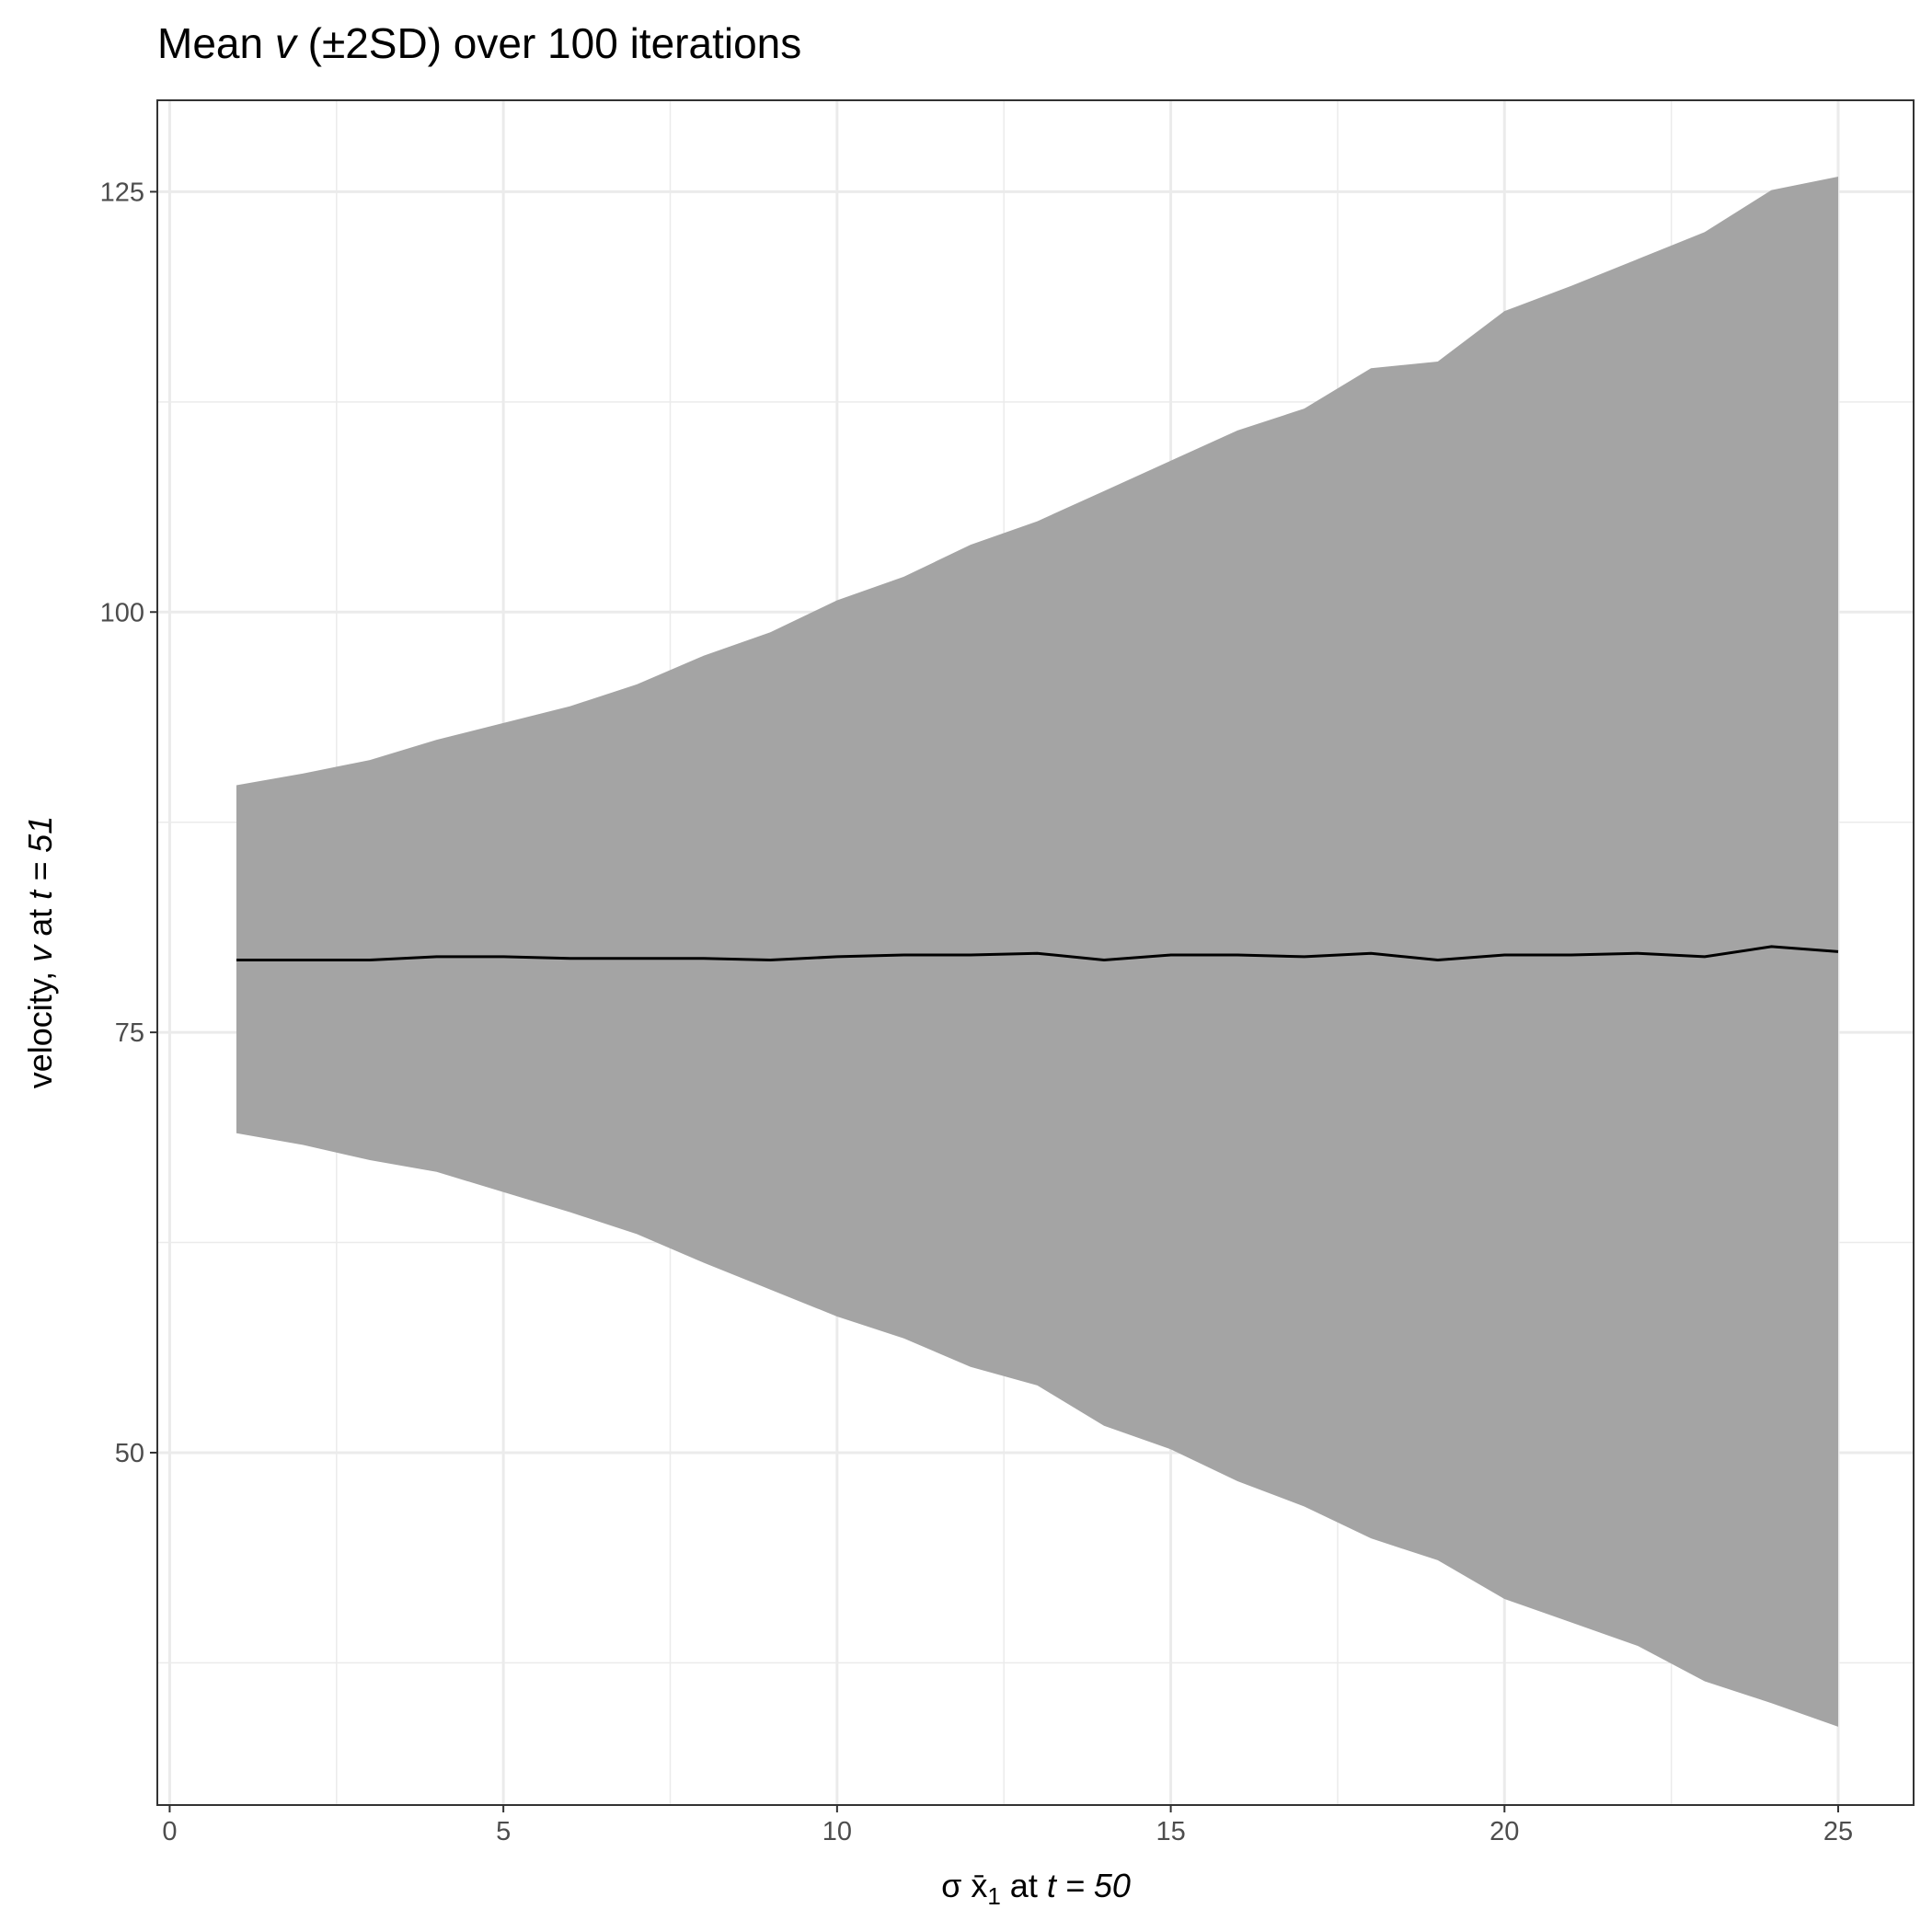 The image size is (1932, 1932). Describe the element at coordinates (40, 858) in the screenshot. I see `y-label-part: t = 51` at that location.